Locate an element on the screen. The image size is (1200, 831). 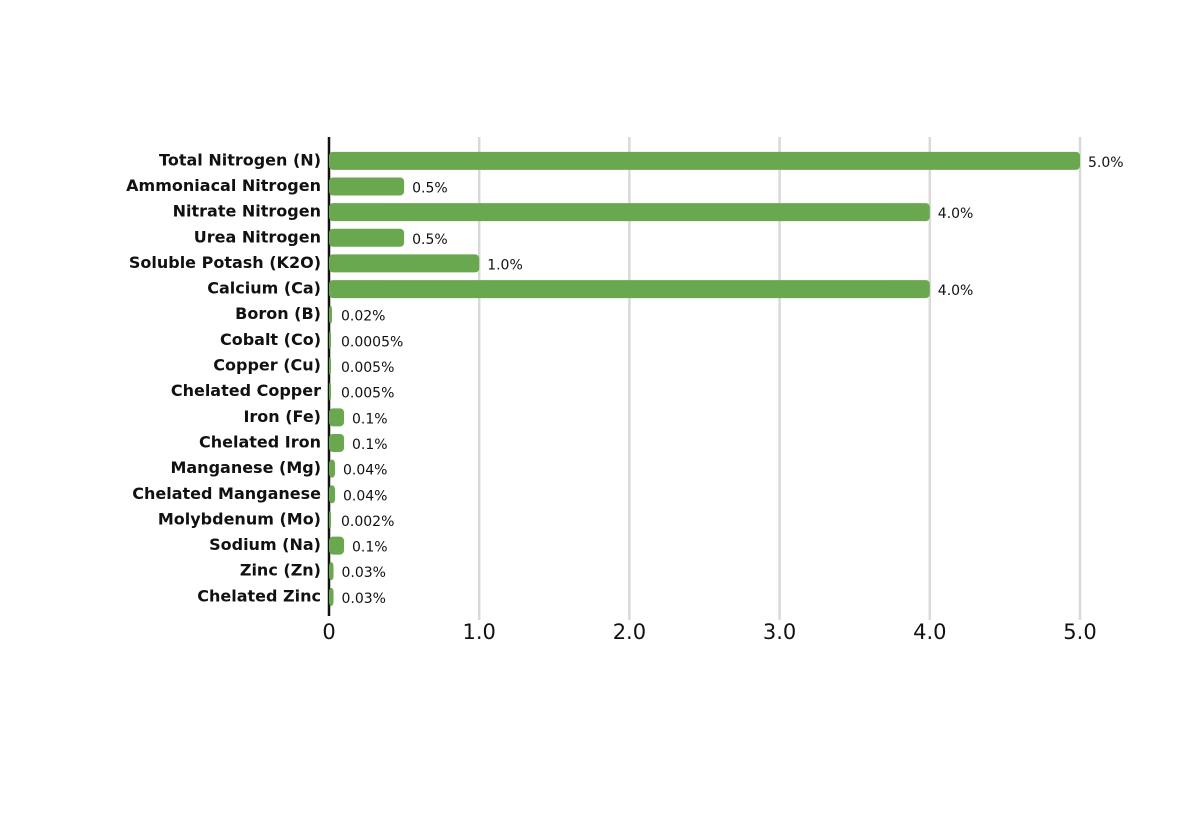
y-tick-label: Boron (B) is located at coordinates (278, 313).